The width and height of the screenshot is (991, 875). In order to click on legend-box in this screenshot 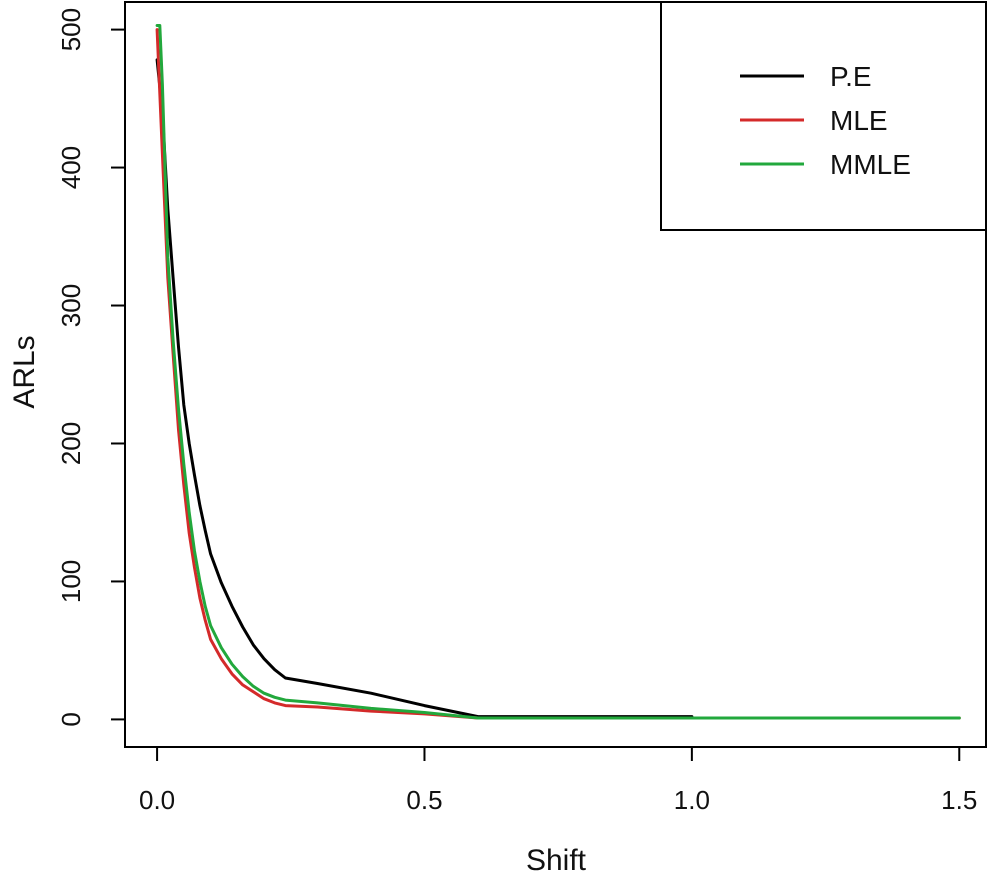, I will do `click(823, 116)`.